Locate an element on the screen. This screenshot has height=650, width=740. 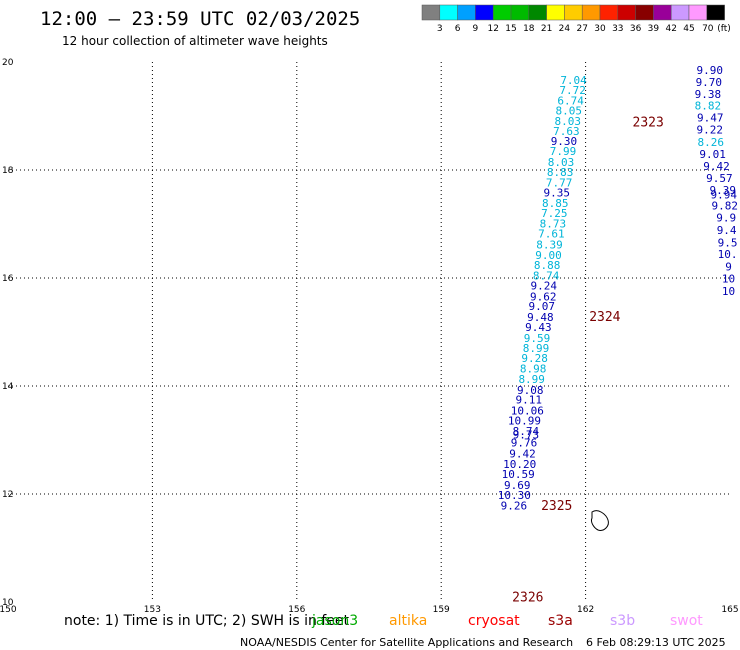
wave-height-value: 7.04 is located at coordinates (573, 80).